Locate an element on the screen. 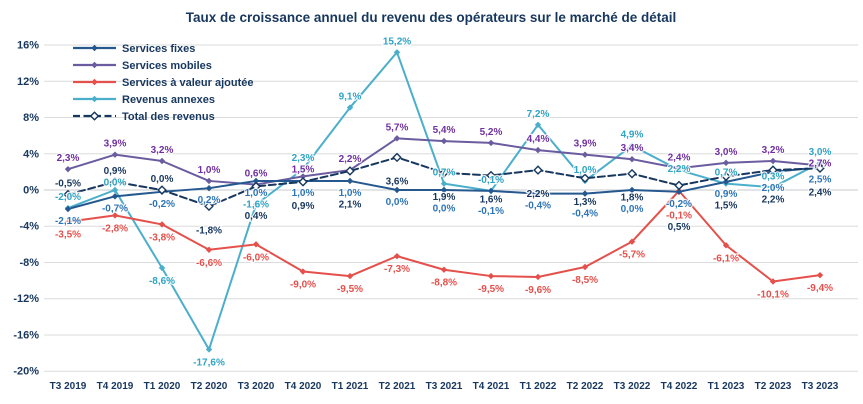  x-axis-category-label: T1 2023 is located at coordinates (726, 386).